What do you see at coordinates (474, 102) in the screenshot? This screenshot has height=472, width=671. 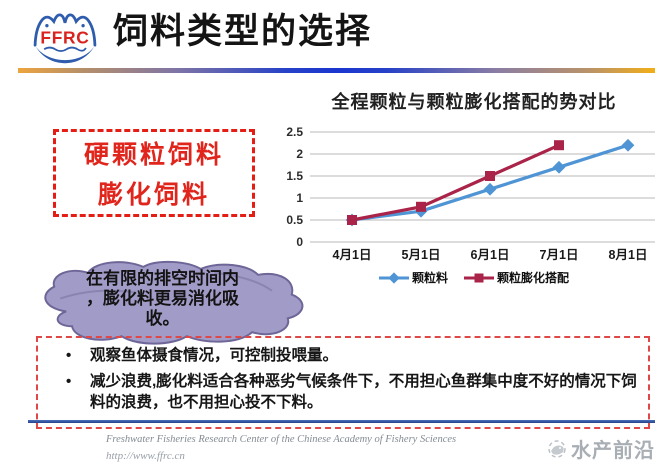 I see `chart-title: 全程颗粒与颗粒膨化搭配的势对比` at bounding box center [474, 102].